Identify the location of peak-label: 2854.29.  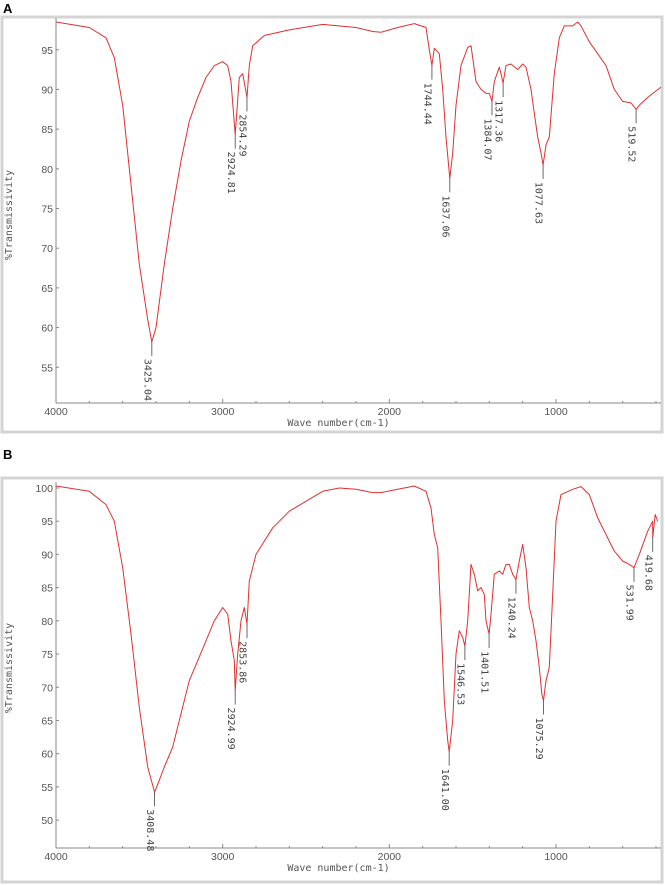
(242, 135).